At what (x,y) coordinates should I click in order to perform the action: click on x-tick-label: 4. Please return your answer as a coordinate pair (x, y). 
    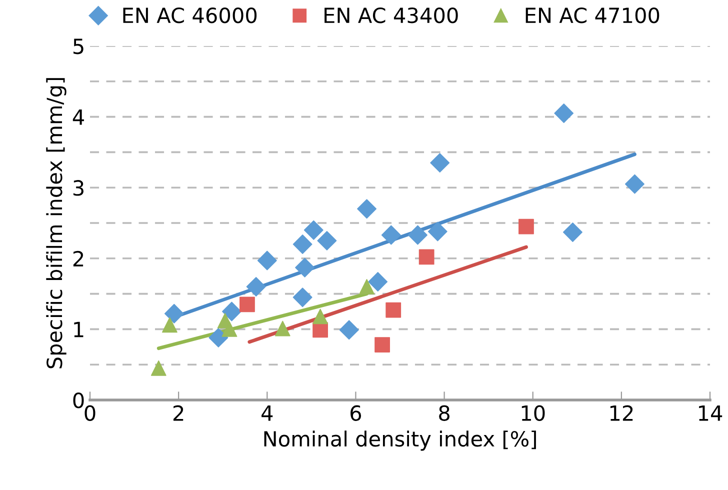
    Looking at the image, I should click on (267, 413).